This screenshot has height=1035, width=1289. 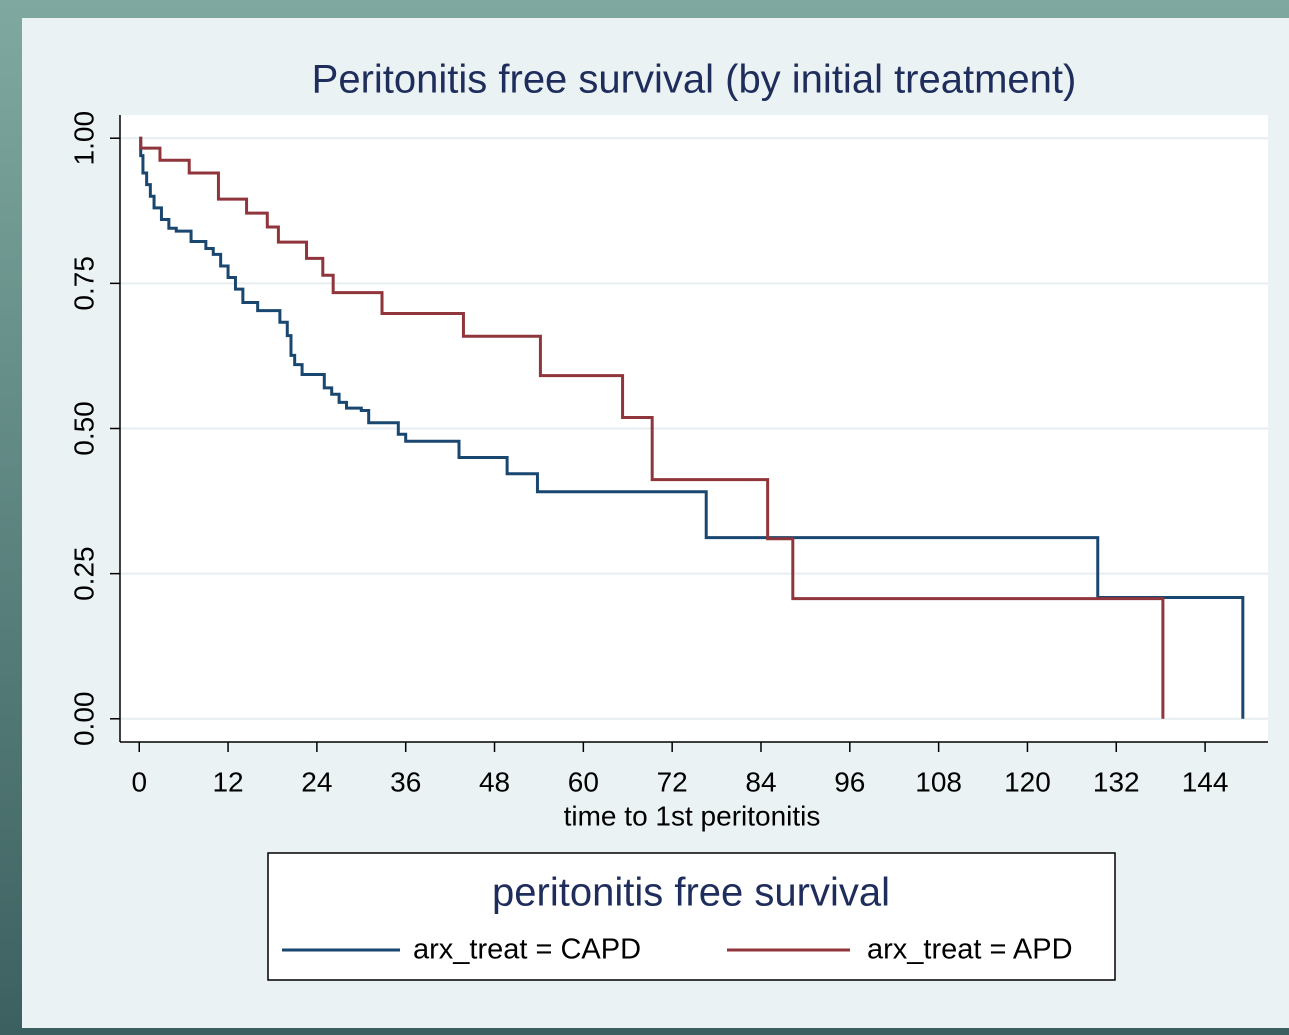 What do you see at coordinates (1205, 781) in the screenshot?
I see `x-tick-label: 144` at bounding box center [1205, 781].